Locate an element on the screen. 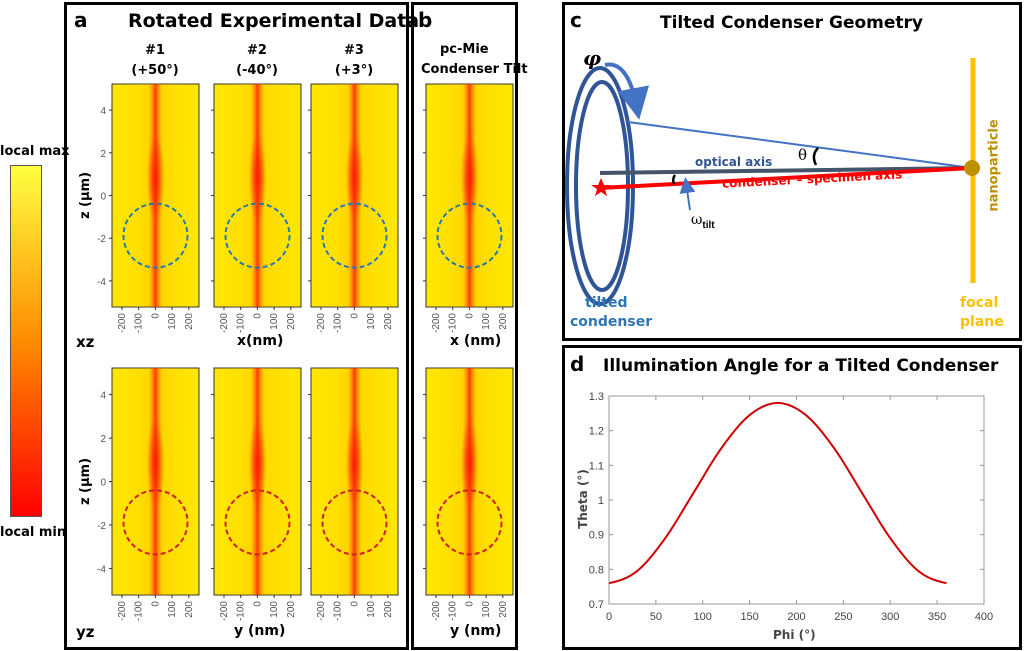  y-tick-label: 0.8 is located at coordinates (596, 570).